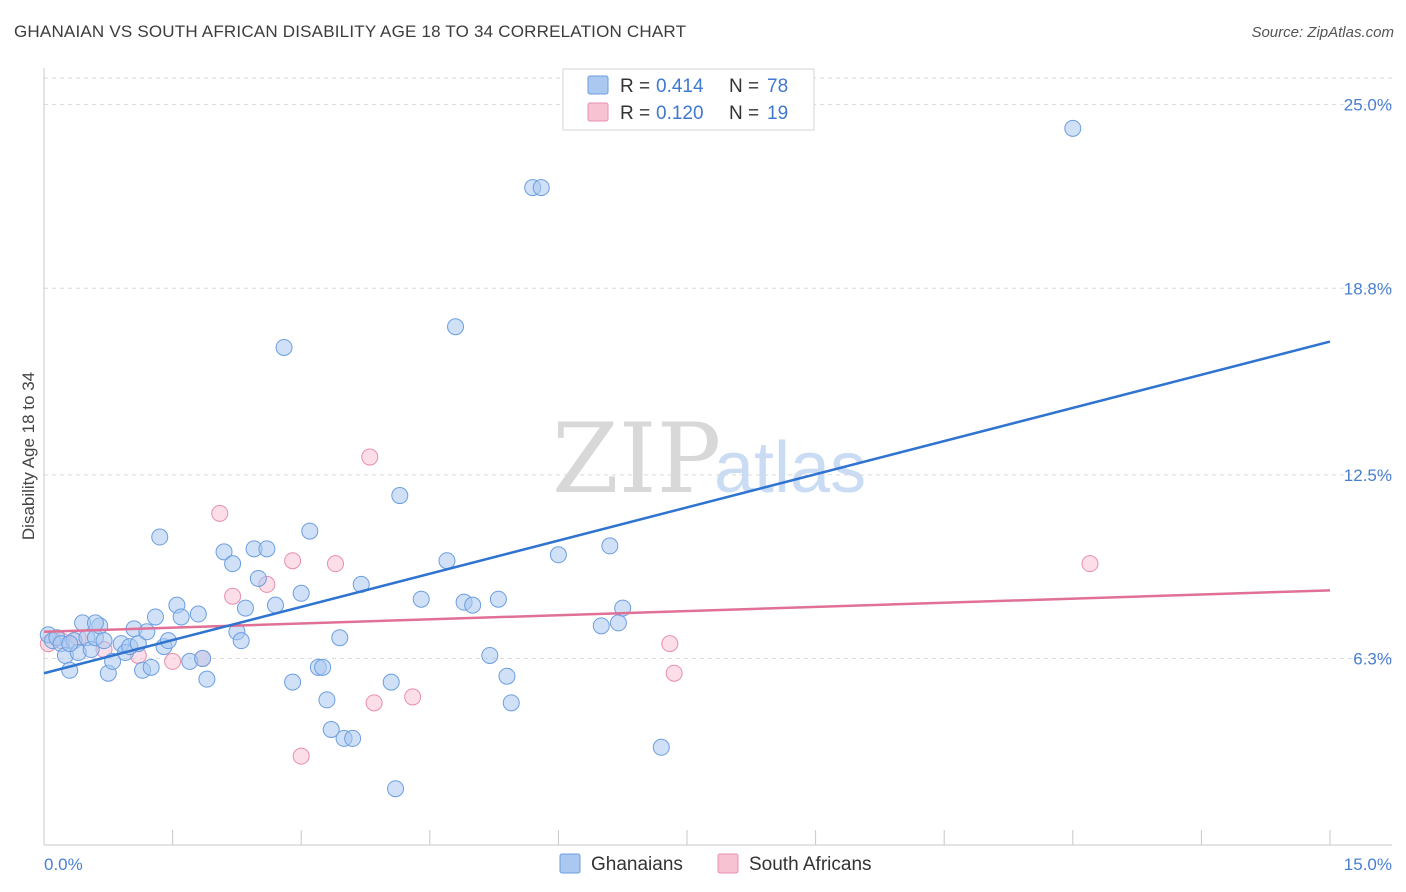  What do you see at coordinates (777, 86) in the screenshot?
I see `legend-n-value: 78` at bounding box center [777, 86].